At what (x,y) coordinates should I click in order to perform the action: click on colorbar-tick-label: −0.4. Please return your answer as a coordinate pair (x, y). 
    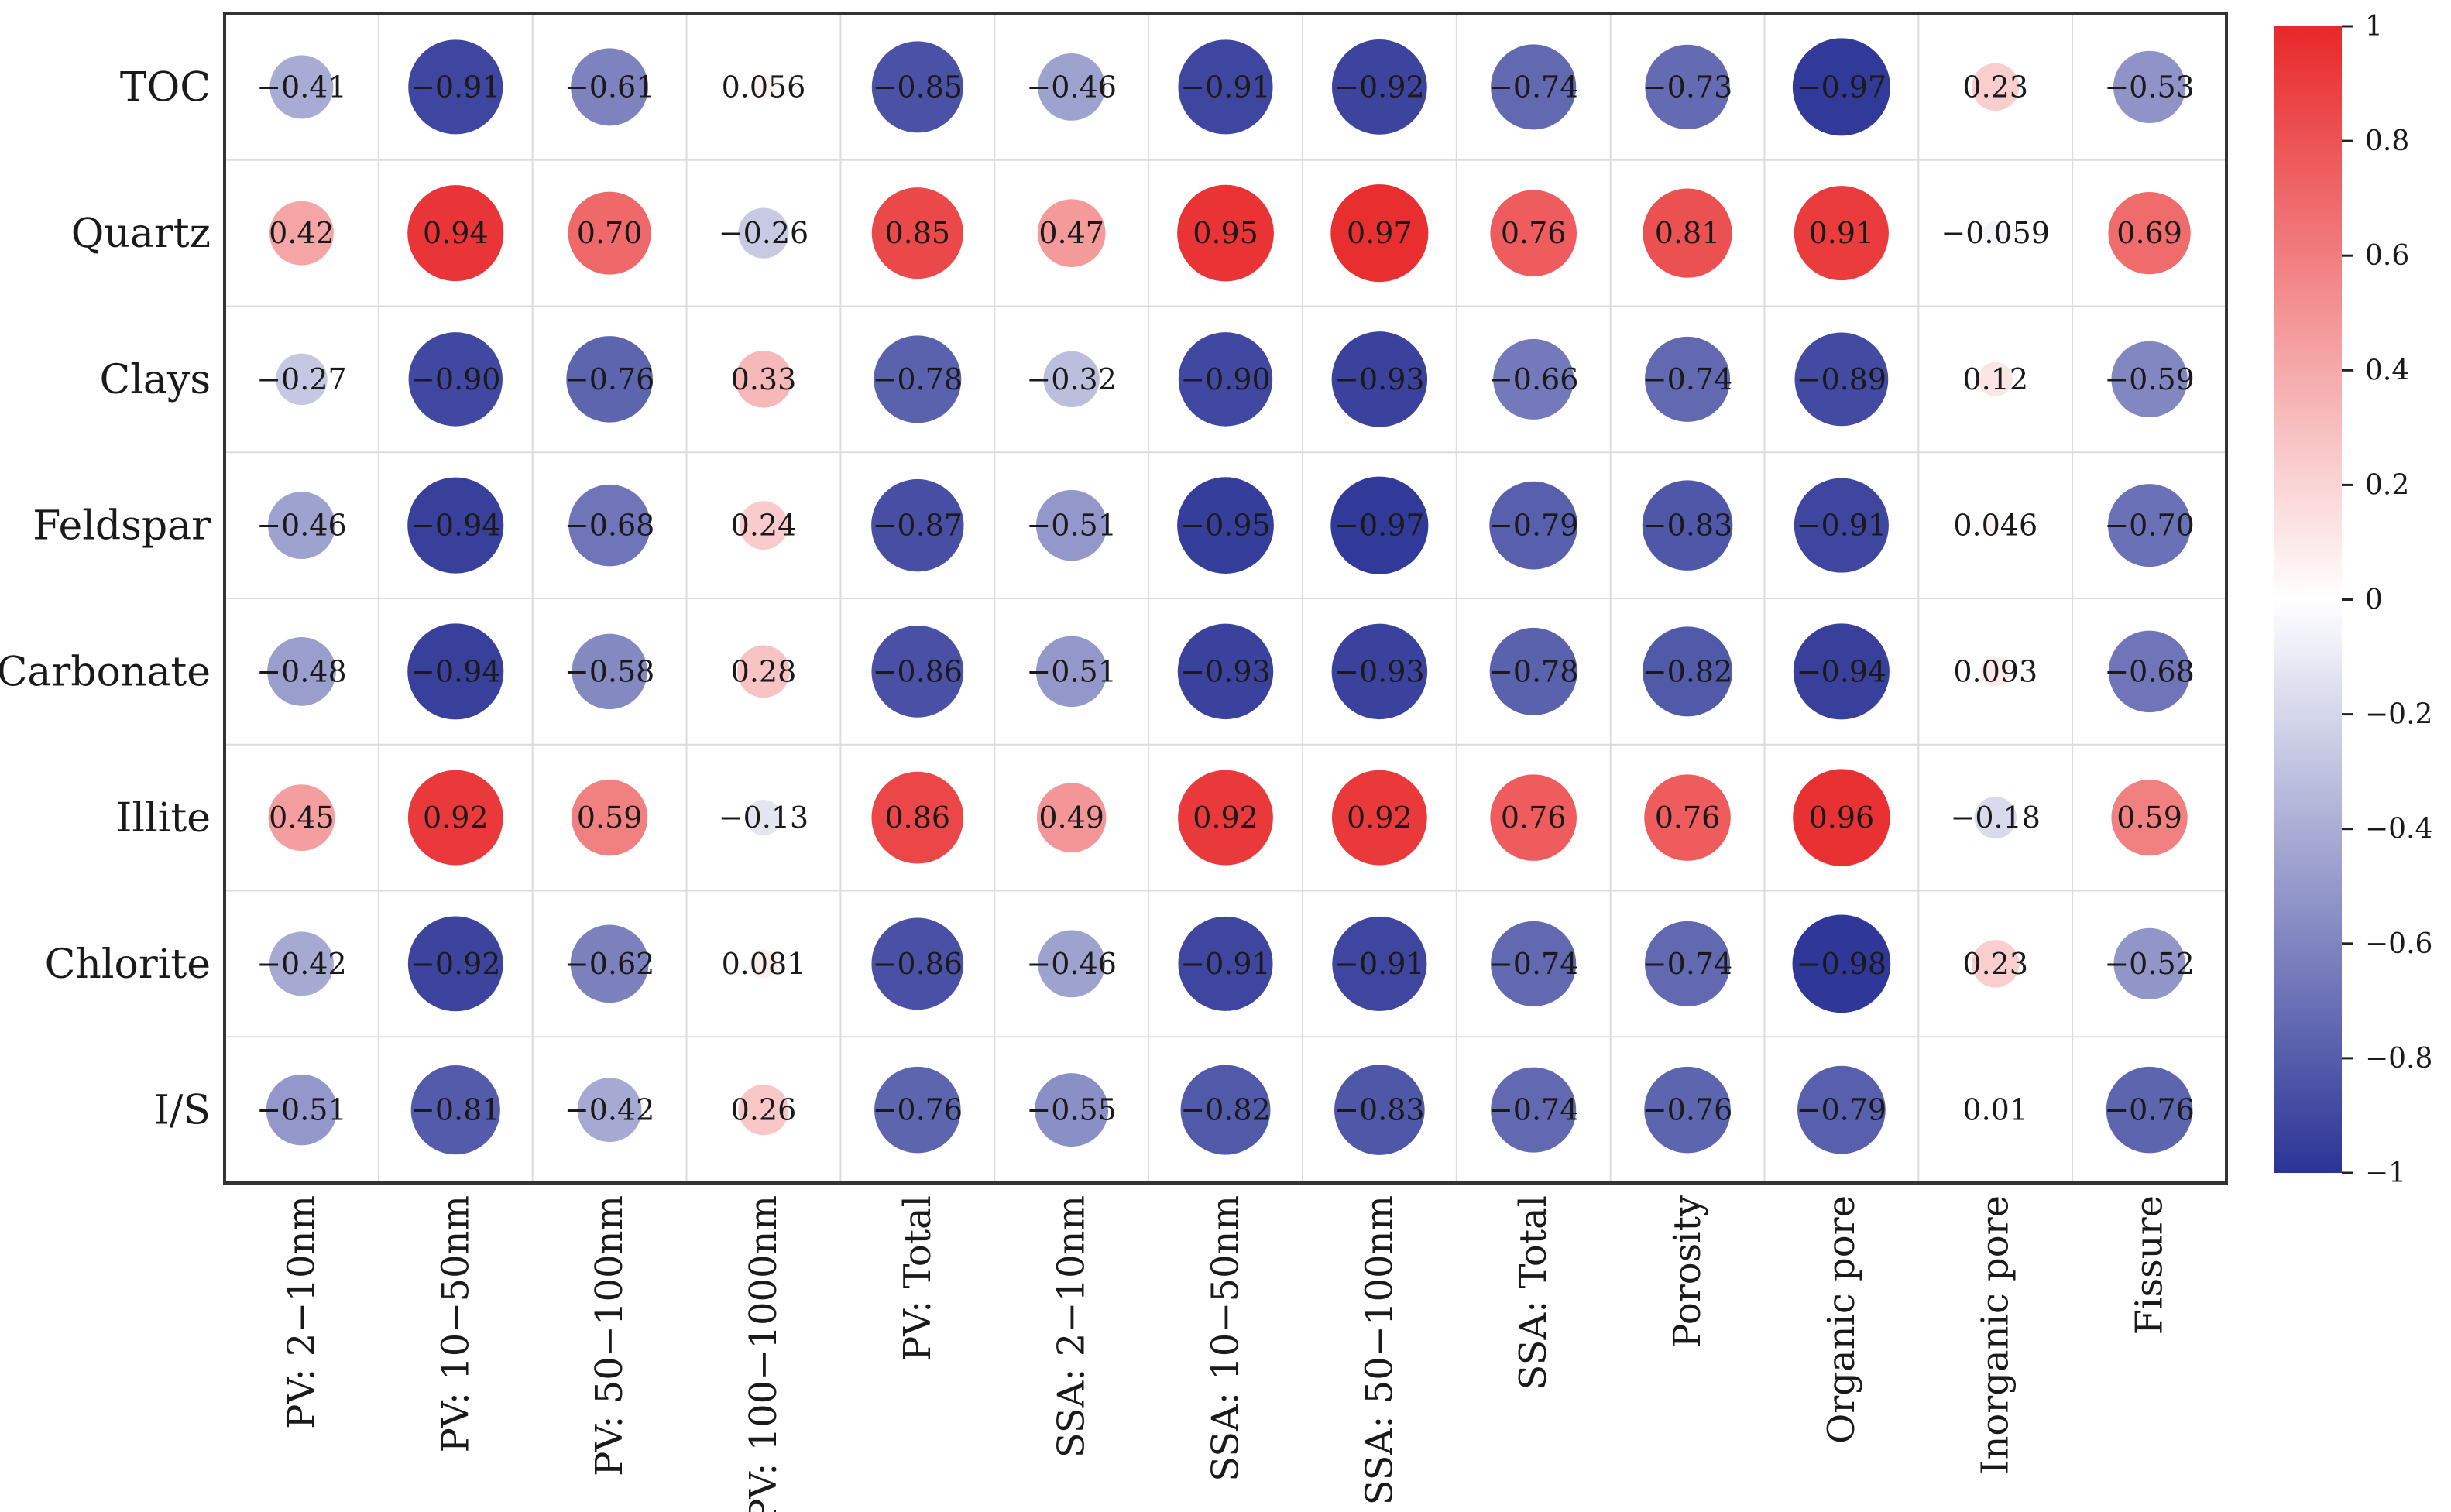
    Looking at the image, I should click on (2398, 829).